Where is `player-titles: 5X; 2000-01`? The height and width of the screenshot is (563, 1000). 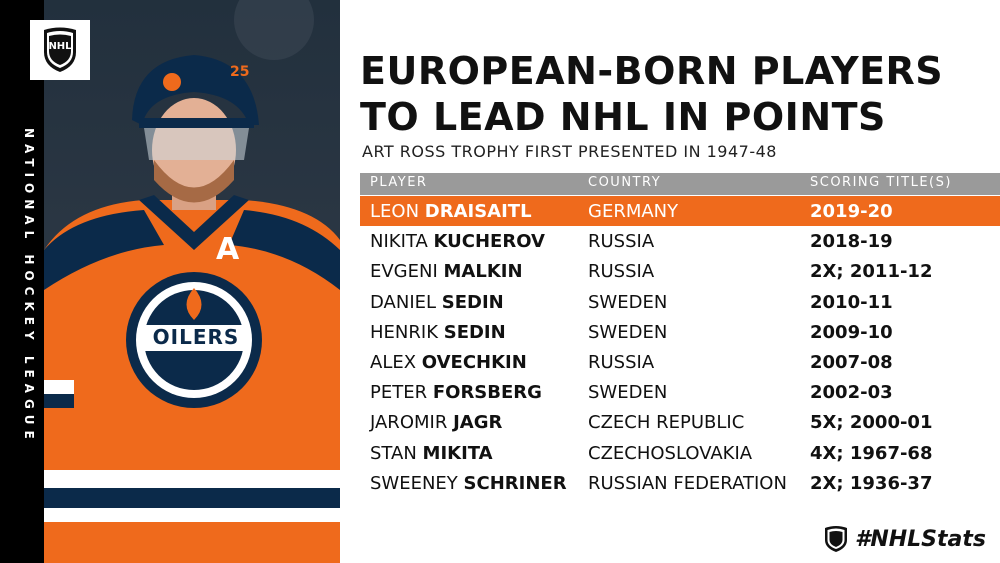 player-titles: 5X; 2000-01 is located at coordinates (871, 423).